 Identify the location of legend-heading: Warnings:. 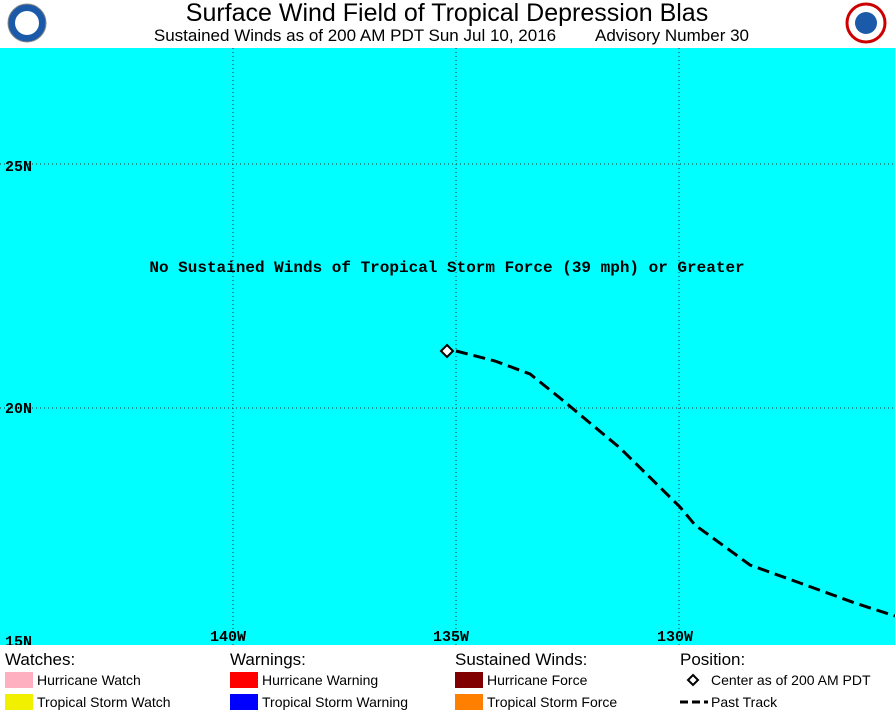
(268, 659).